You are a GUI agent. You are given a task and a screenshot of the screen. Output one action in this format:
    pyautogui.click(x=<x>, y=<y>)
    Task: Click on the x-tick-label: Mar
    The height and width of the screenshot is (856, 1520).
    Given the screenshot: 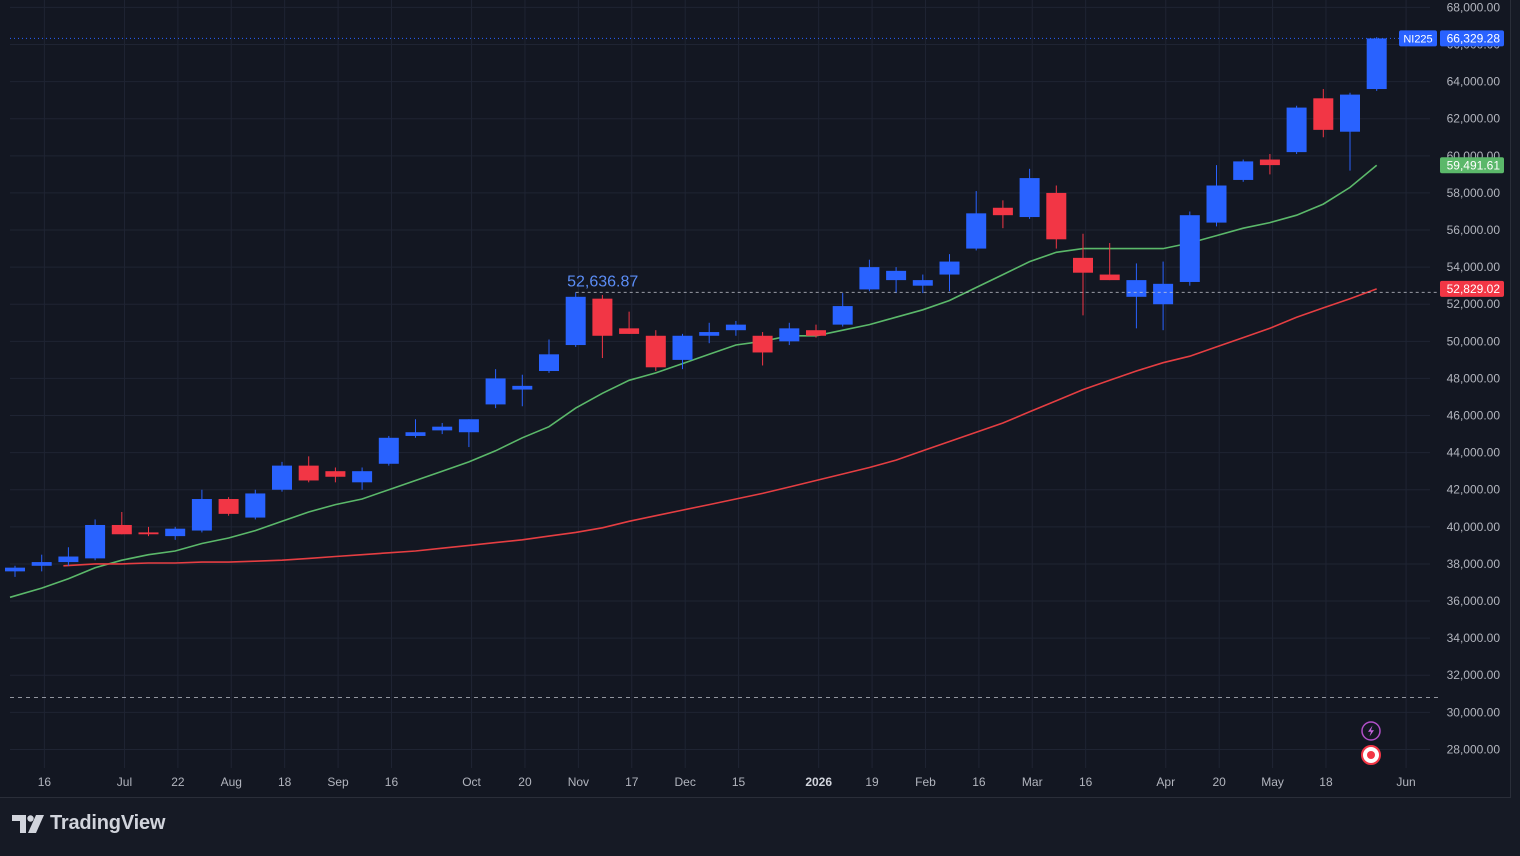 What is the action you would take?
    pyautogui.click(x=1032, y=782)
    